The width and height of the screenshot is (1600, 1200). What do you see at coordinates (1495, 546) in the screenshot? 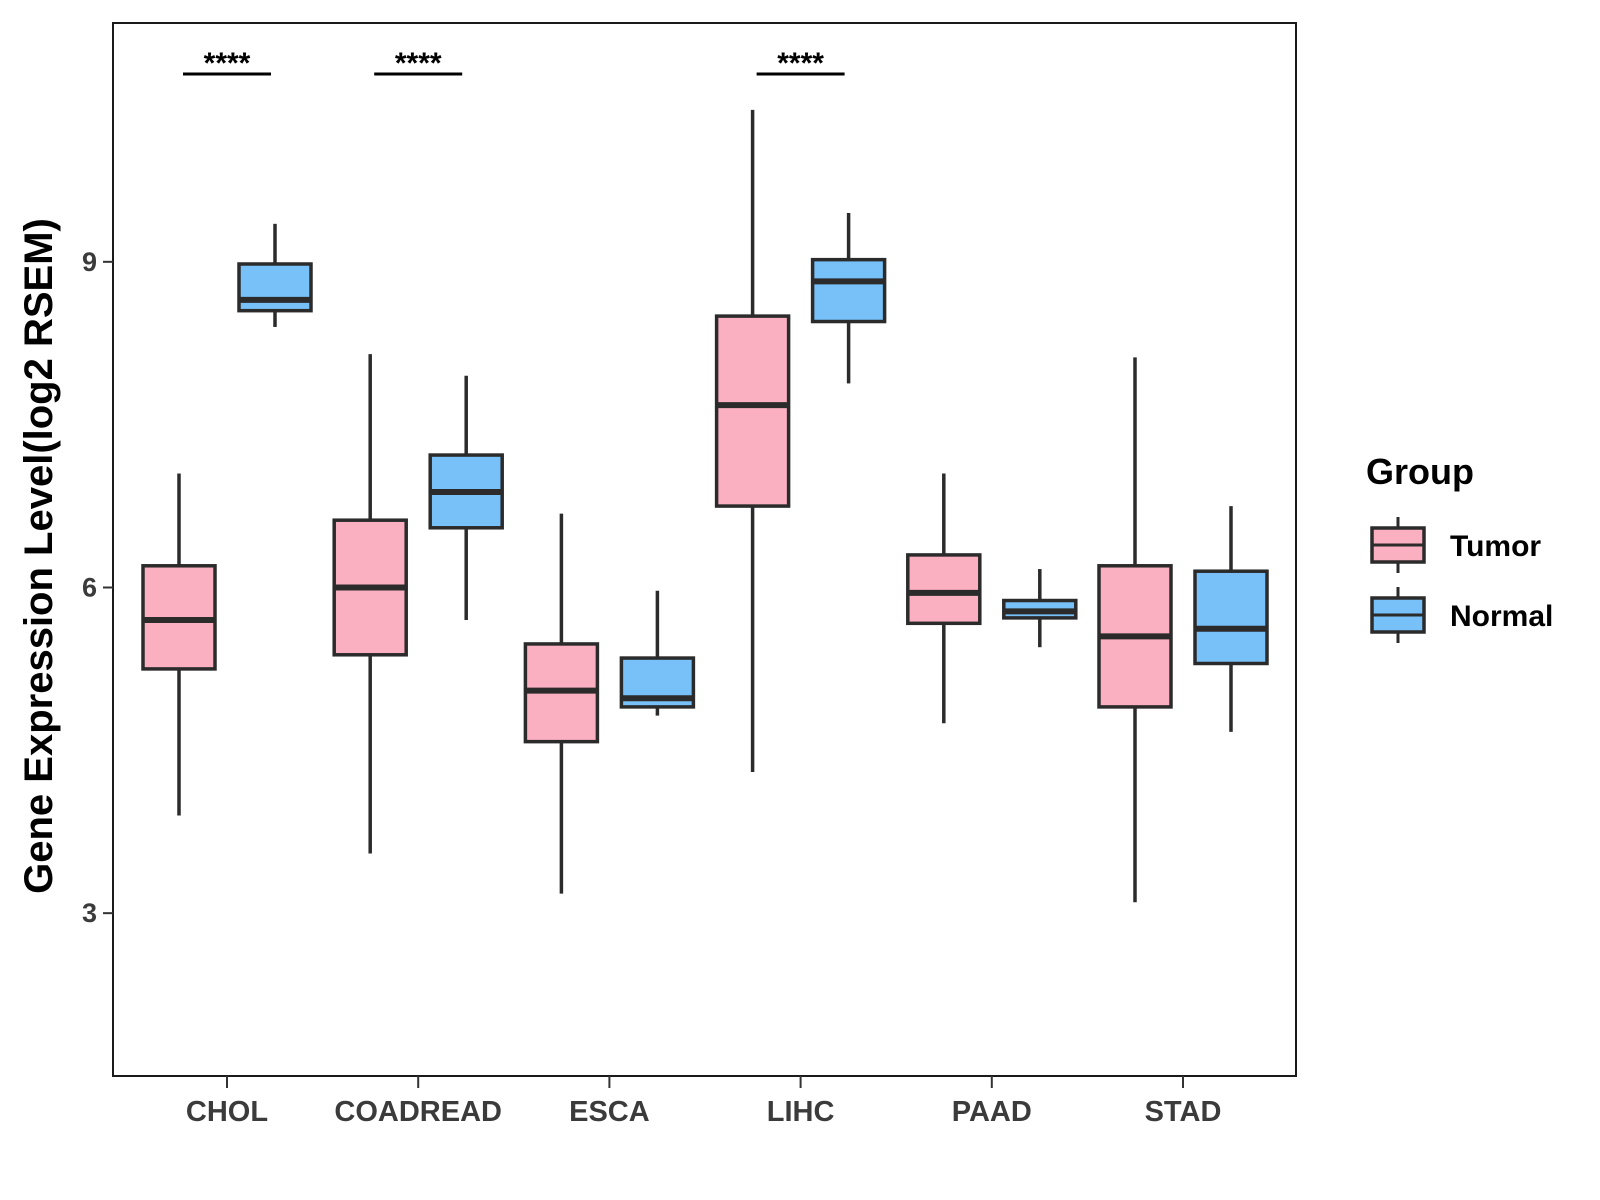
I see `legend-label-tumor: Tumor` at bounding box center [1495, 546].